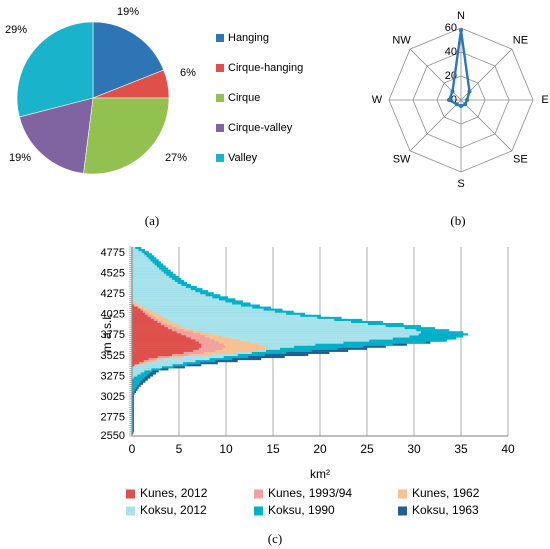 This screenshot has width=550, height=549. Describe the element at coordinates (220, 98) in the screenshot. I see `legend-swatch-cirque` at that location.